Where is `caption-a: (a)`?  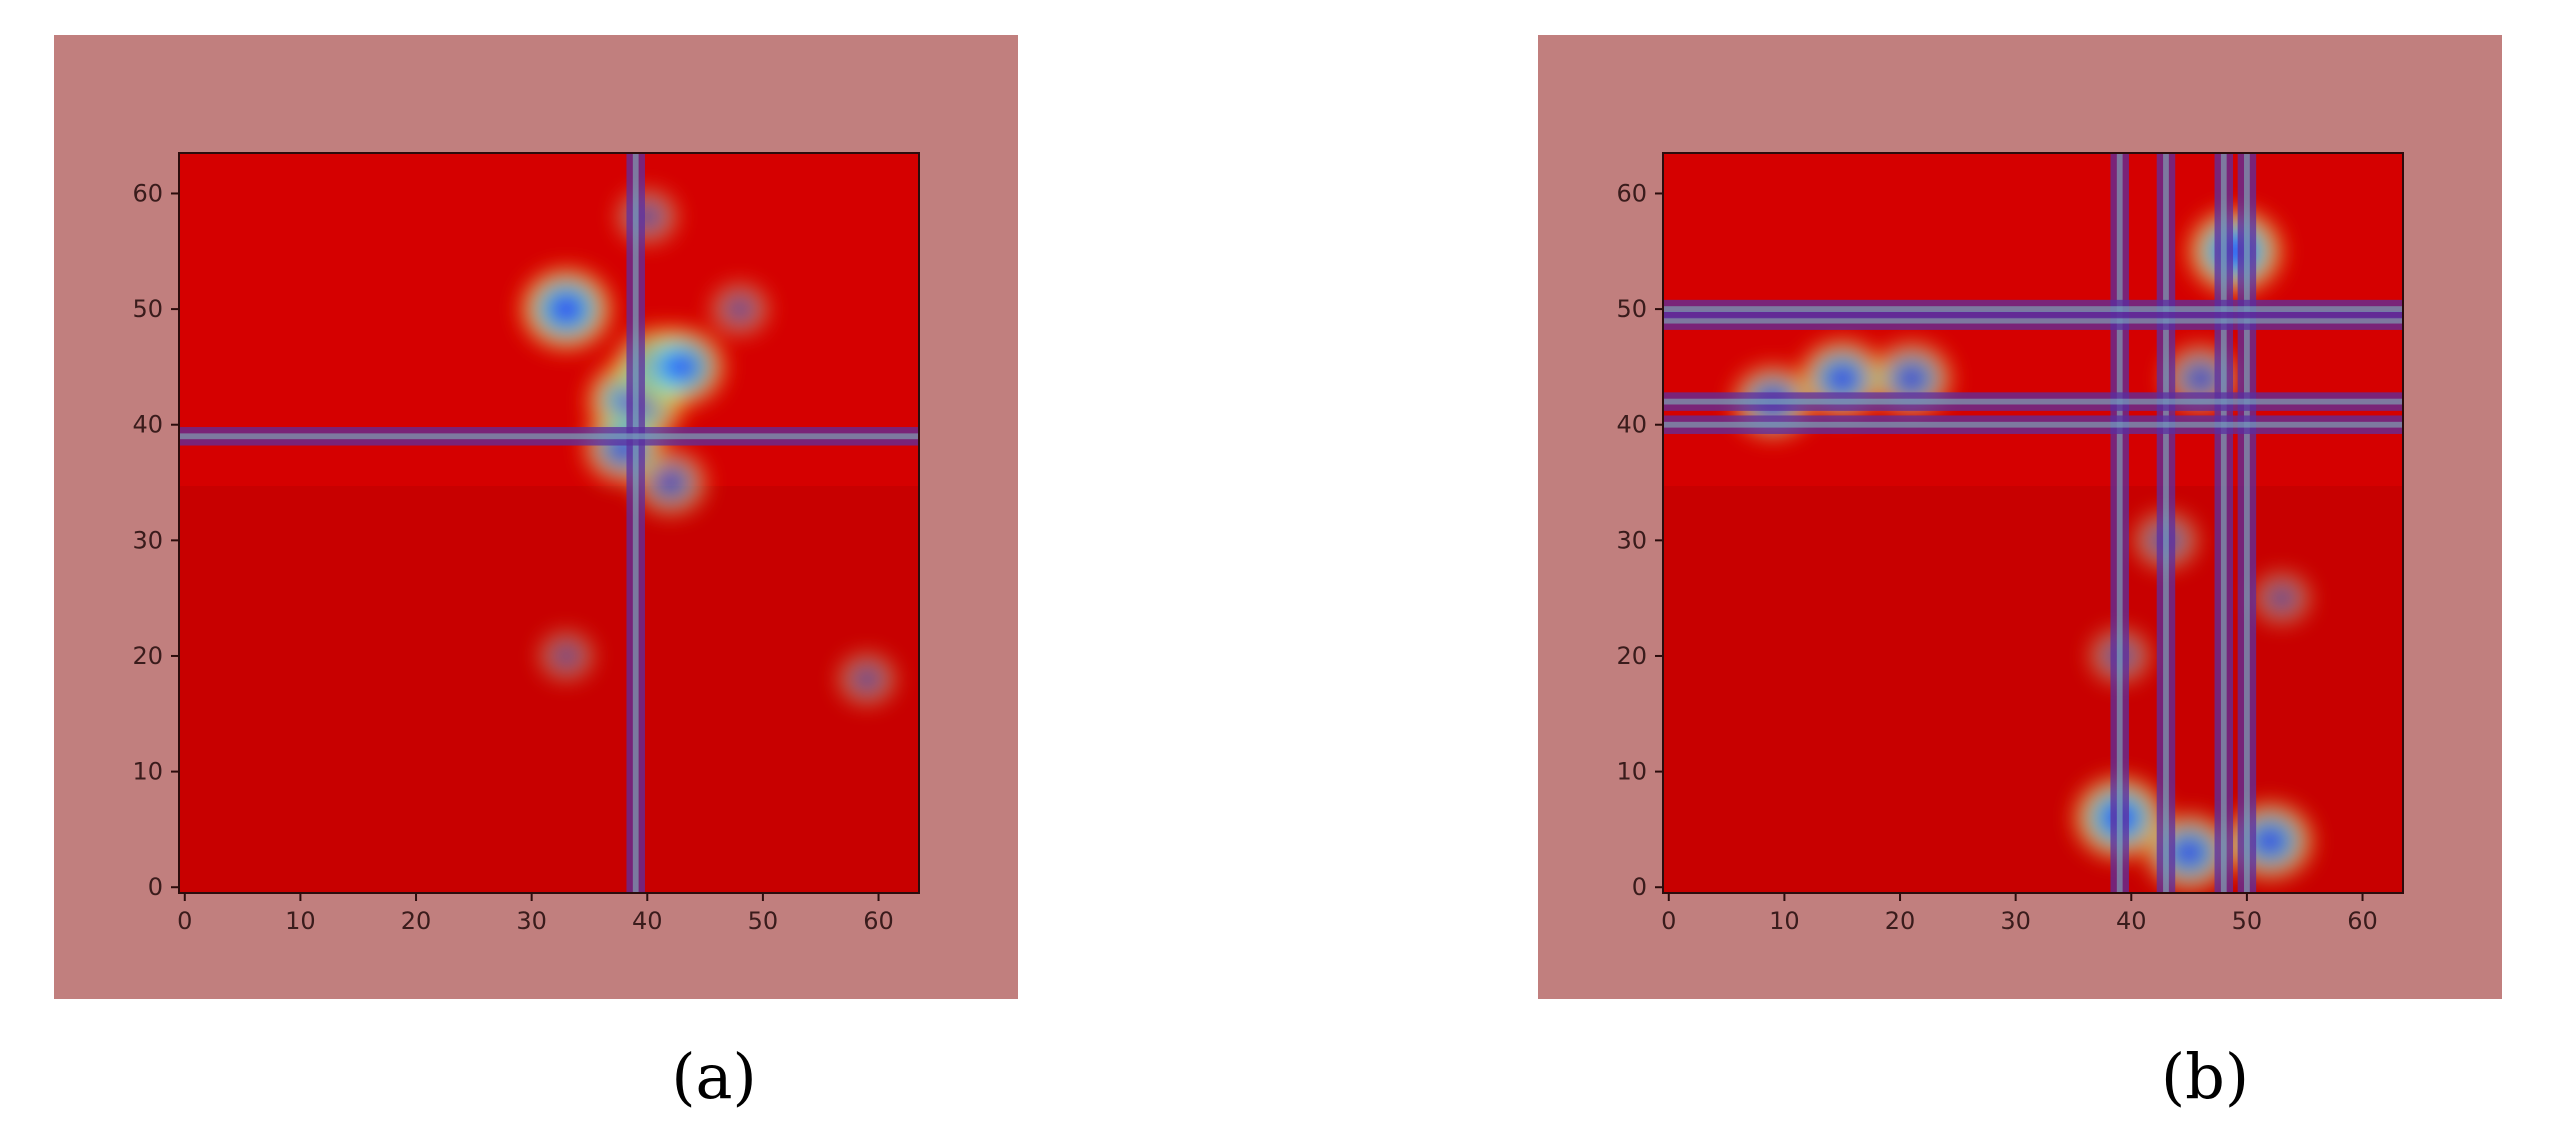 caption-a: (a) is located at coordinates (714, 1076).